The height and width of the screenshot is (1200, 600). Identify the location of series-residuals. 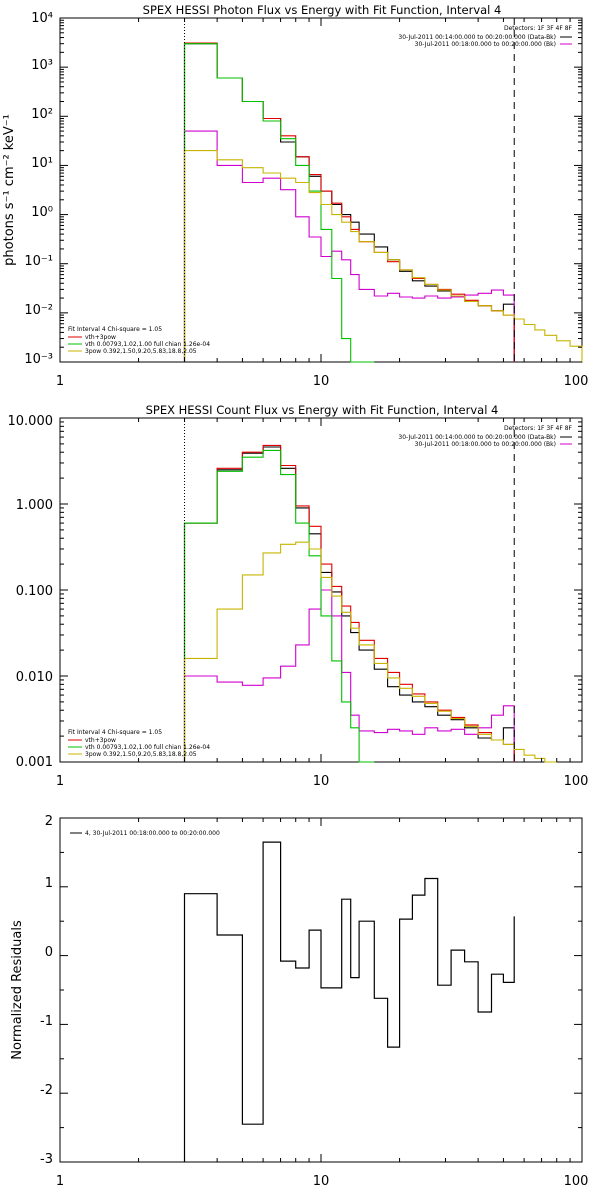
(349, 1001).